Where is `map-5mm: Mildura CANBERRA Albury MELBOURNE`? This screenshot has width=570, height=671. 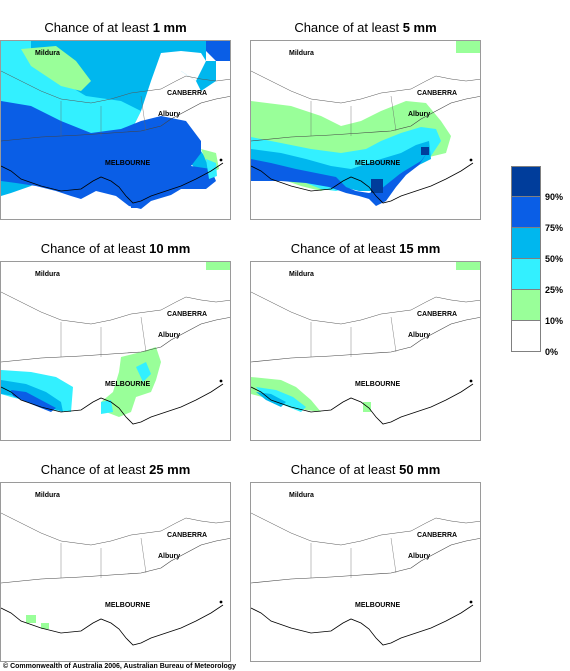
map-5mm: Mildura CANBERRA Albury MELBOURNE is located at coordinates (365, 130).